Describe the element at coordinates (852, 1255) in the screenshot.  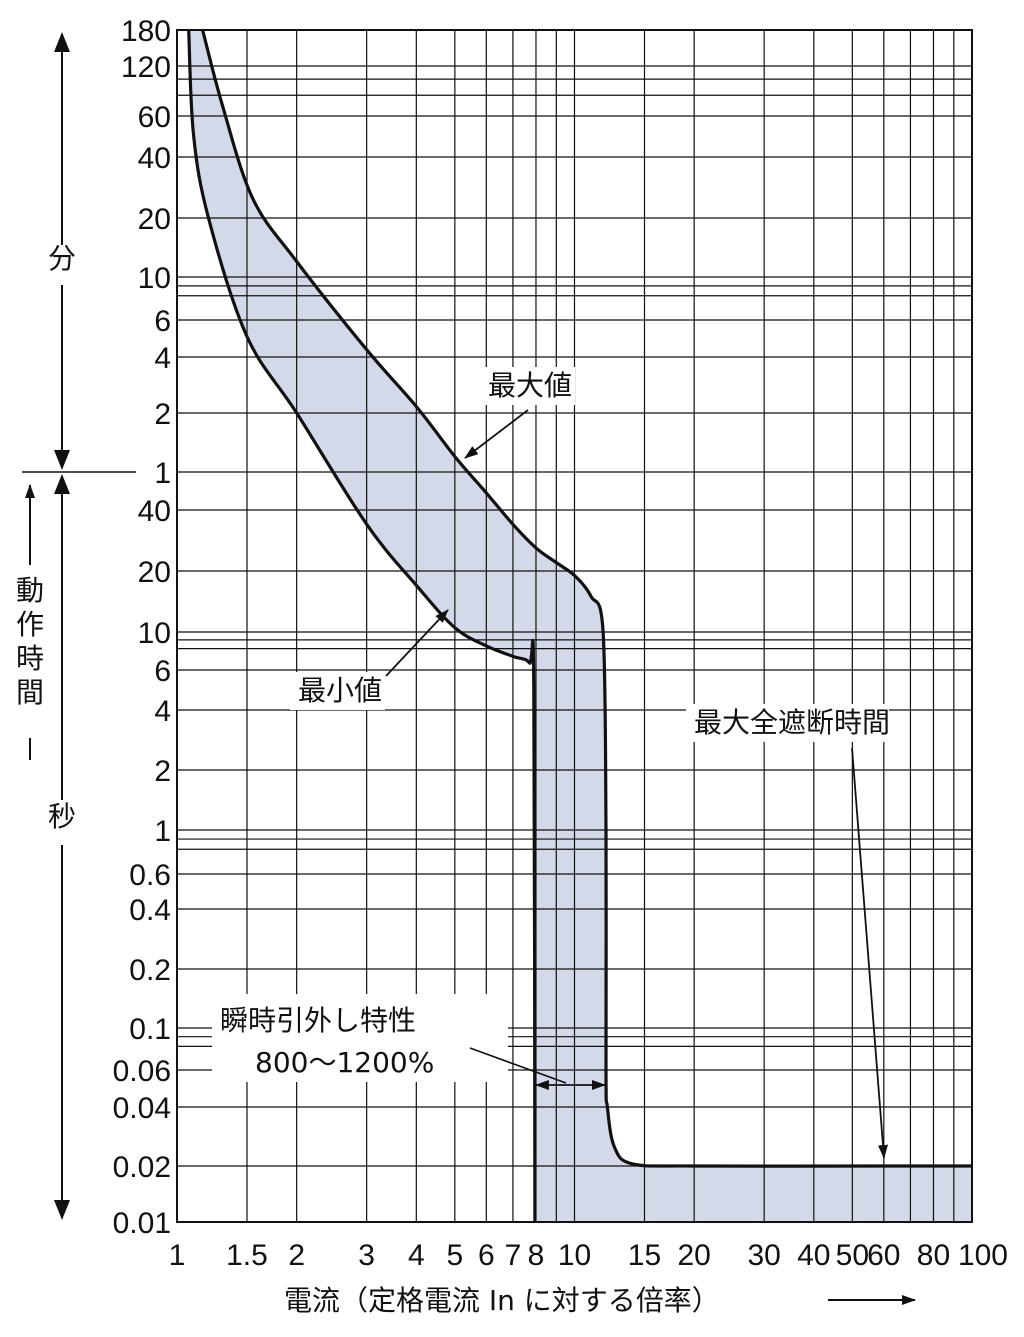
I see `x-tick-label: 50` at that location.